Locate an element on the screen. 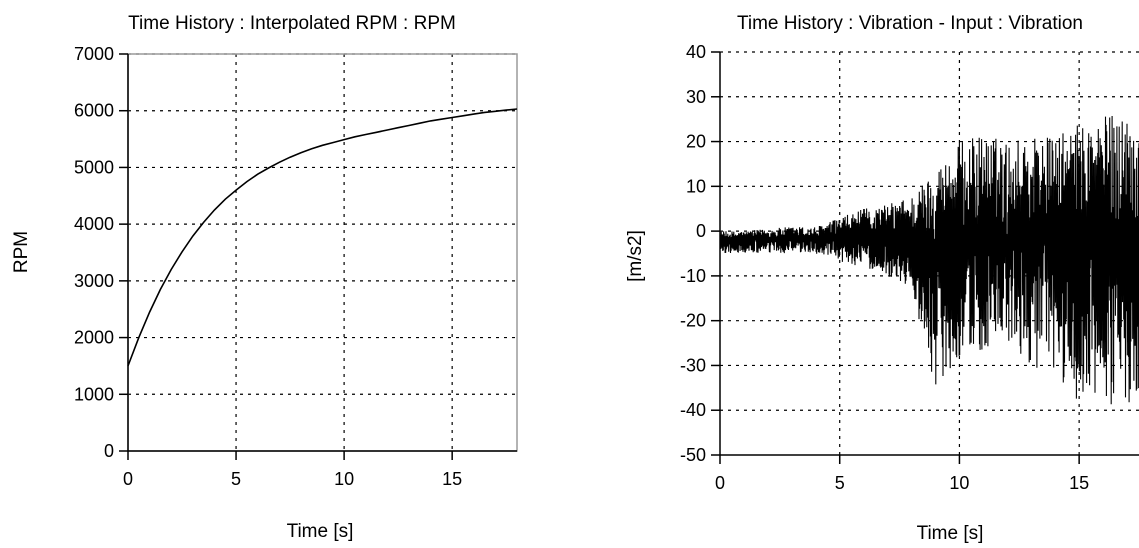 Image resolution: width=1139 pixels, height=548 pixels. y-tick-label: 20 is located at coordinates (696, 142).